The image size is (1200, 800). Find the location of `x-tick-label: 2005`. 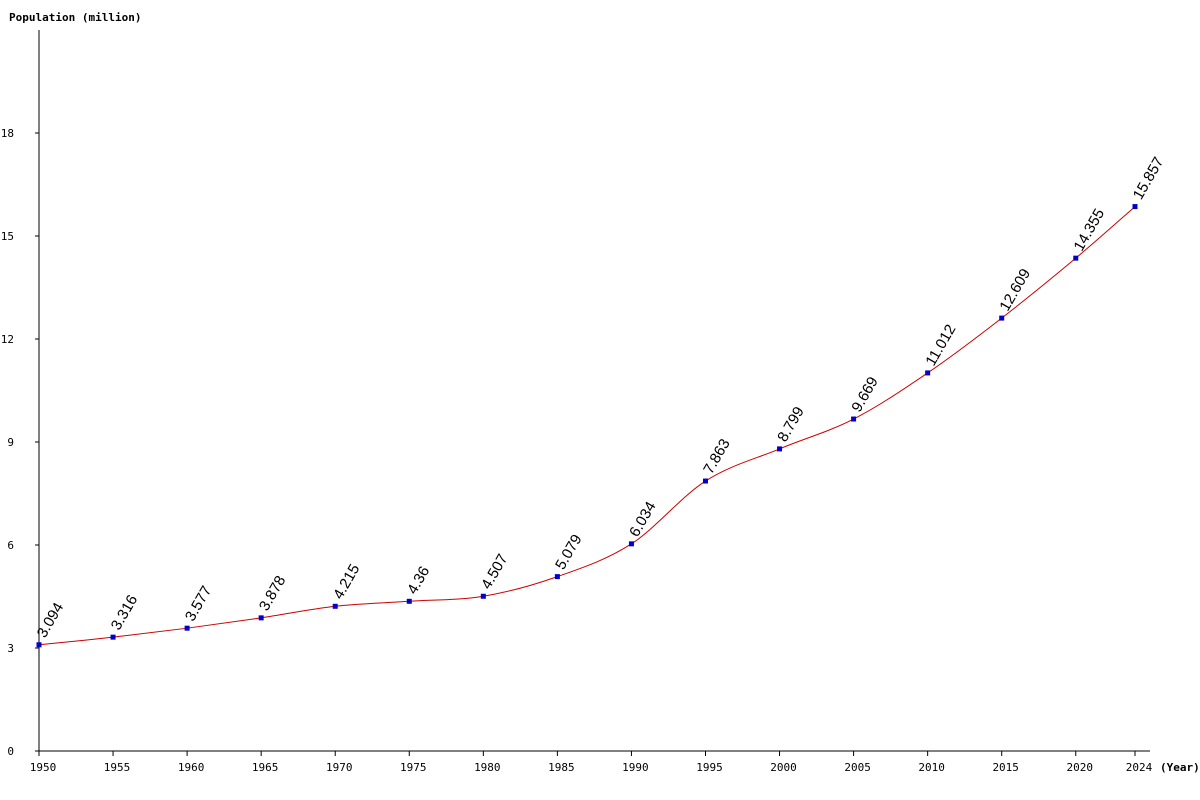

x-tick-label: 2005 is located at coordinates (857, 767).